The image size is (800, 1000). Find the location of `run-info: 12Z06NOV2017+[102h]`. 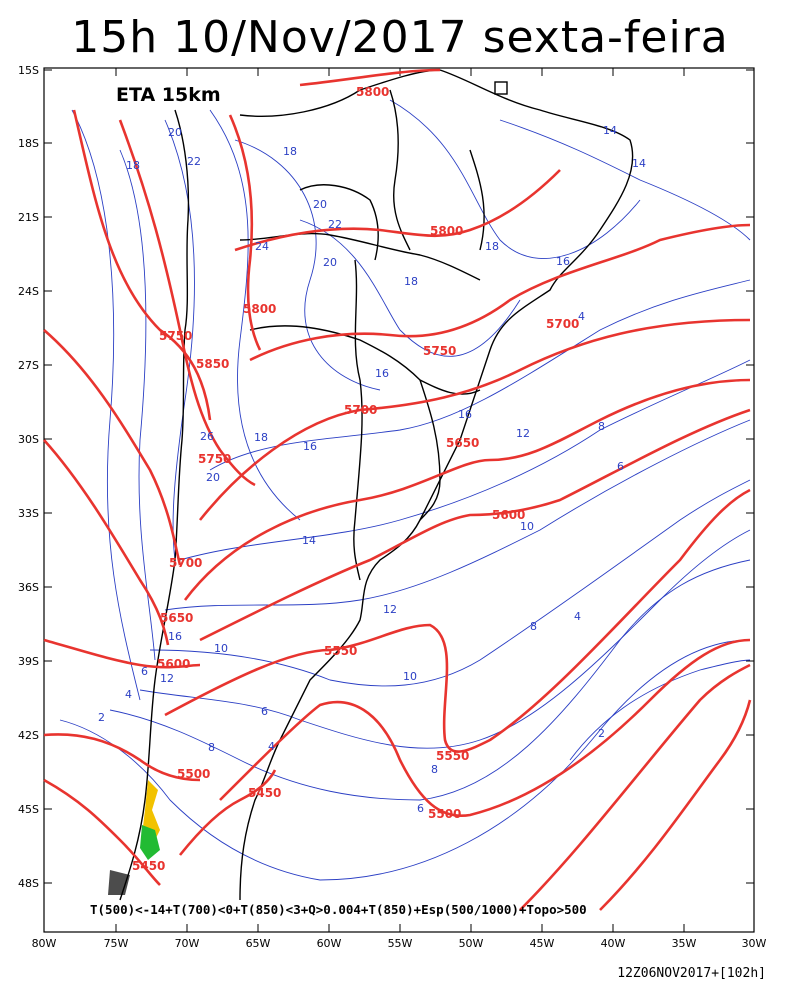

run-info: 12Z06NOV2017+[102h] is located at coordinates (691, 973).